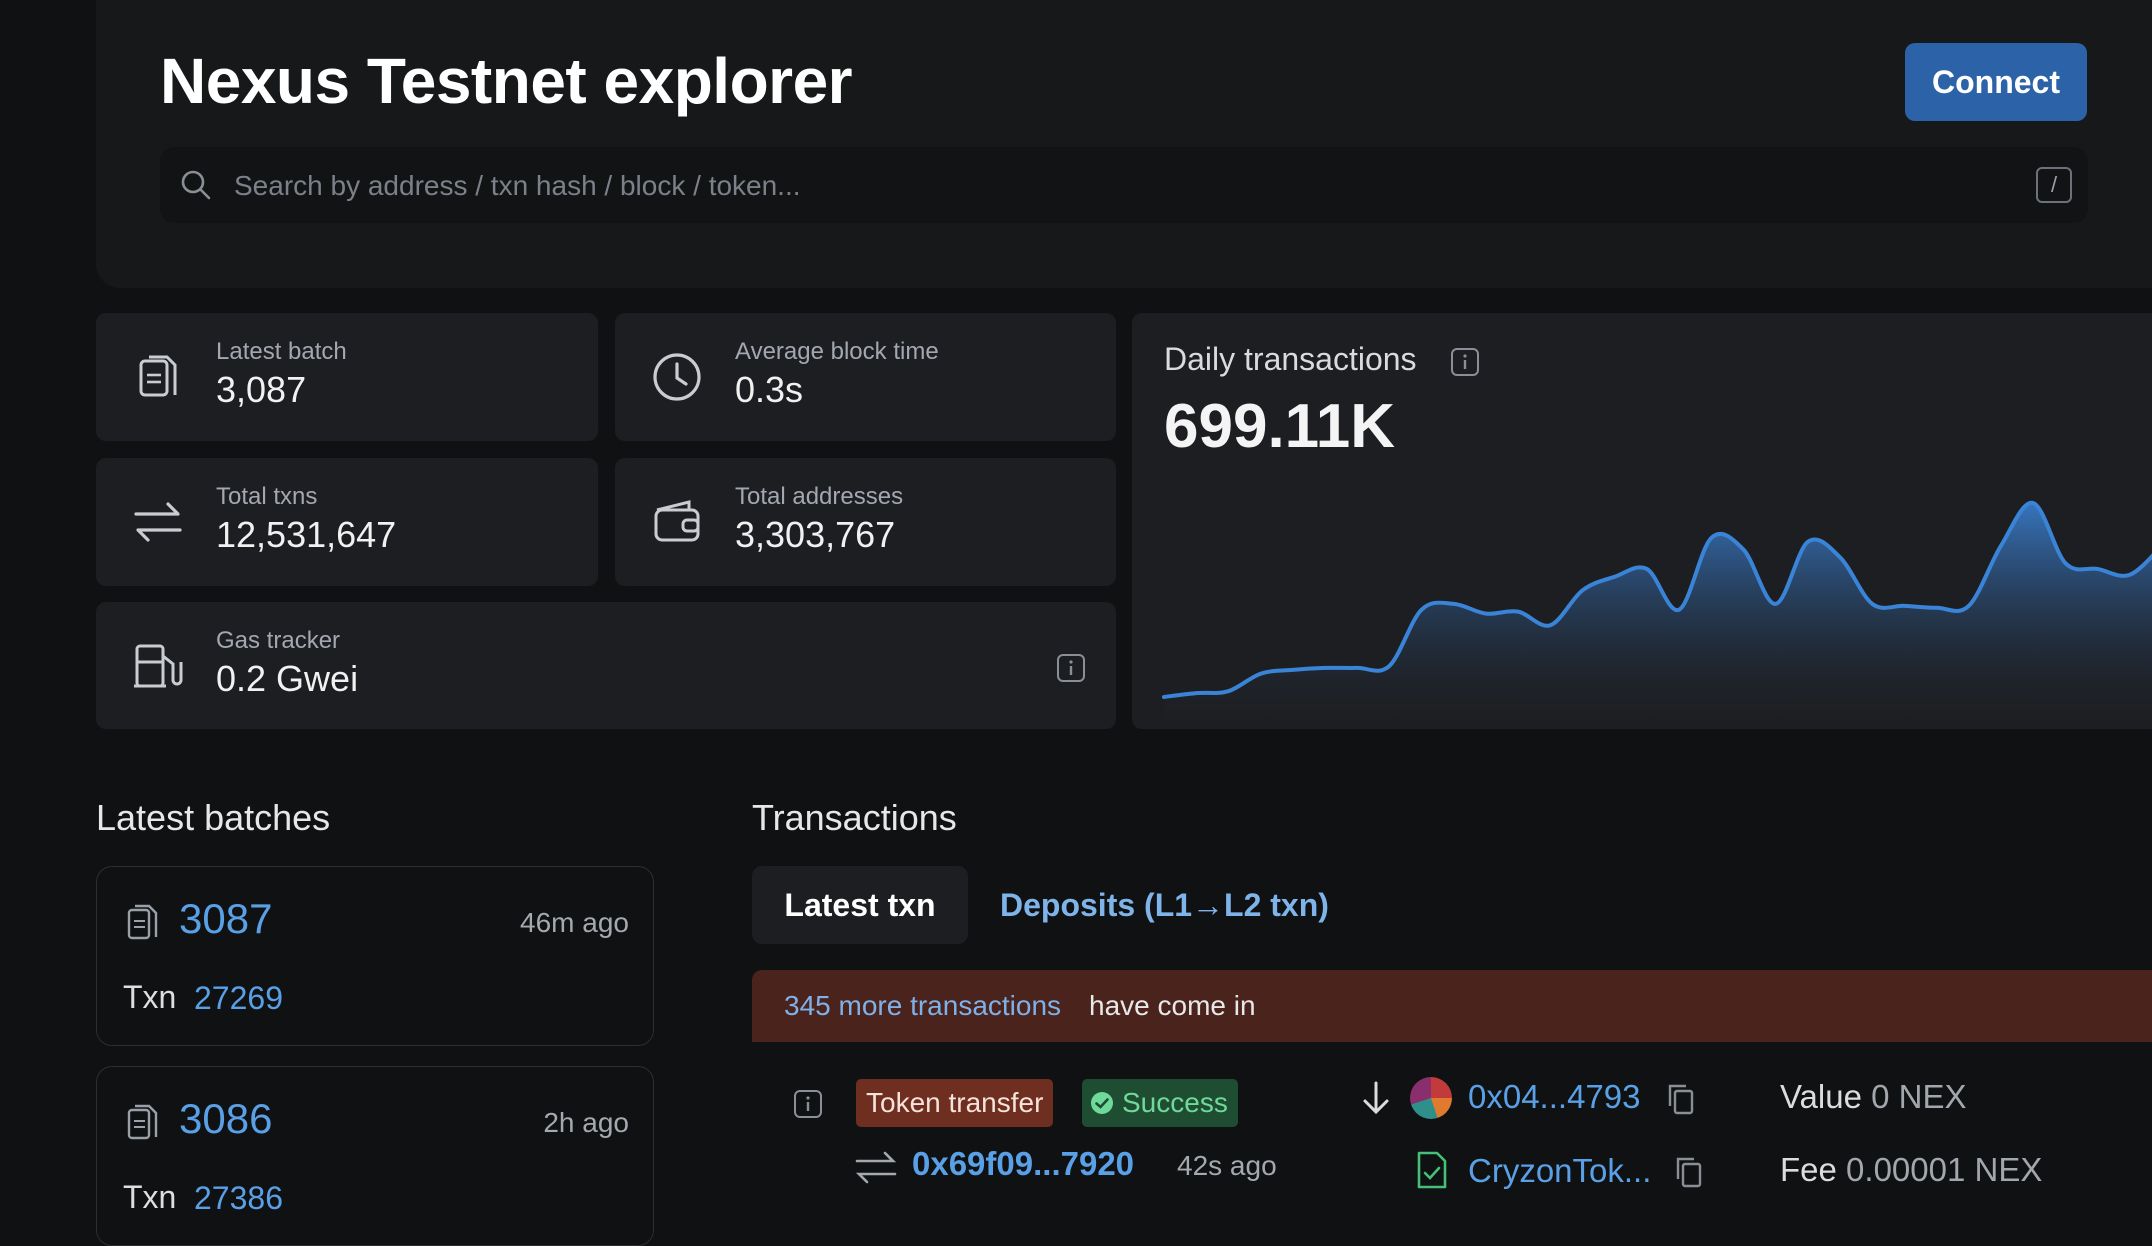 The image size is (2152, 1246). I want to click on stat-label: Average block time, so click(837, 351).